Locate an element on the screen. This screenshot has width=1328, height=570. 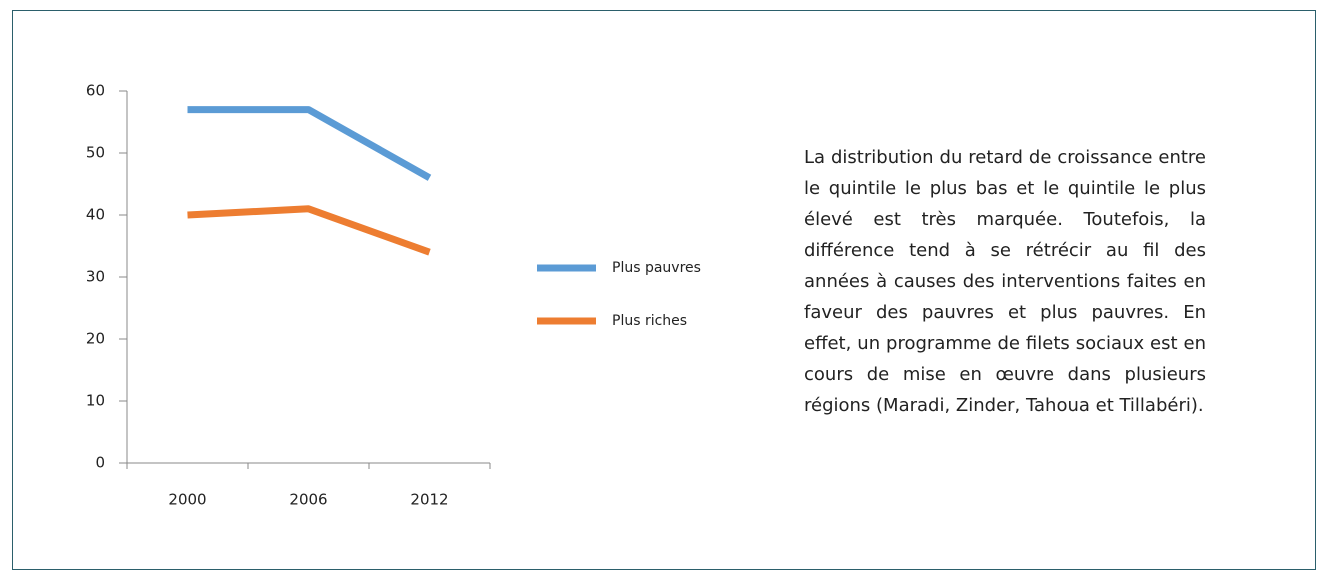
legend-label: Plus pauvres is located at coordinates (656, 268).